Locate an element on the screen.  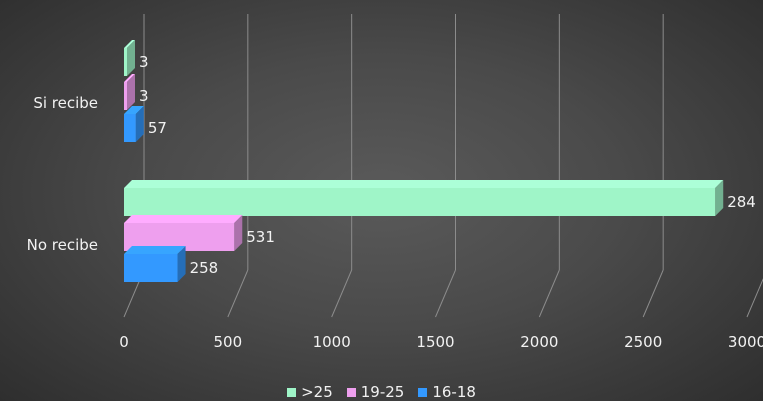
legend-label: 19-25 is located at coordinates (382, 392).